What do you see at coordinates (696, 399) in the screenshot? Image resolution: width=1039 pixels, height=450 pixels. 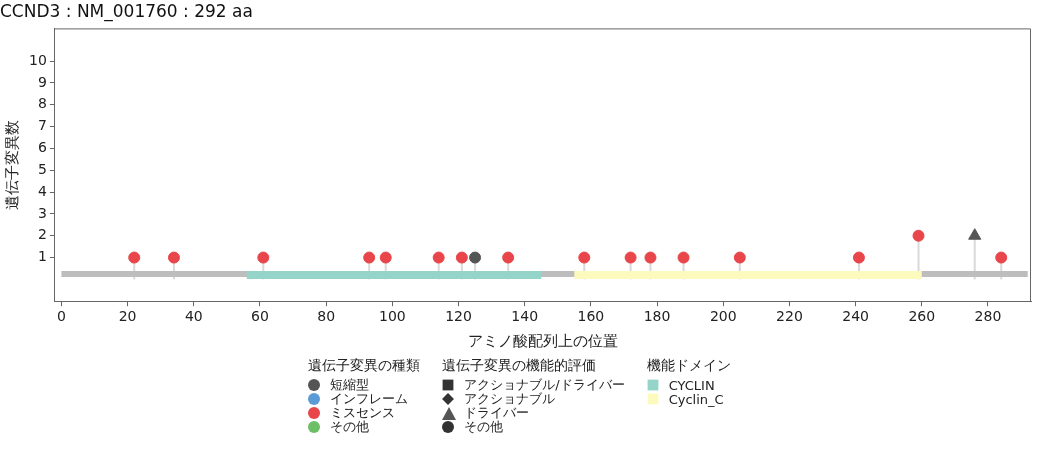 I see `legend-label: Cyclin_C` at bounding box center [696, 399].